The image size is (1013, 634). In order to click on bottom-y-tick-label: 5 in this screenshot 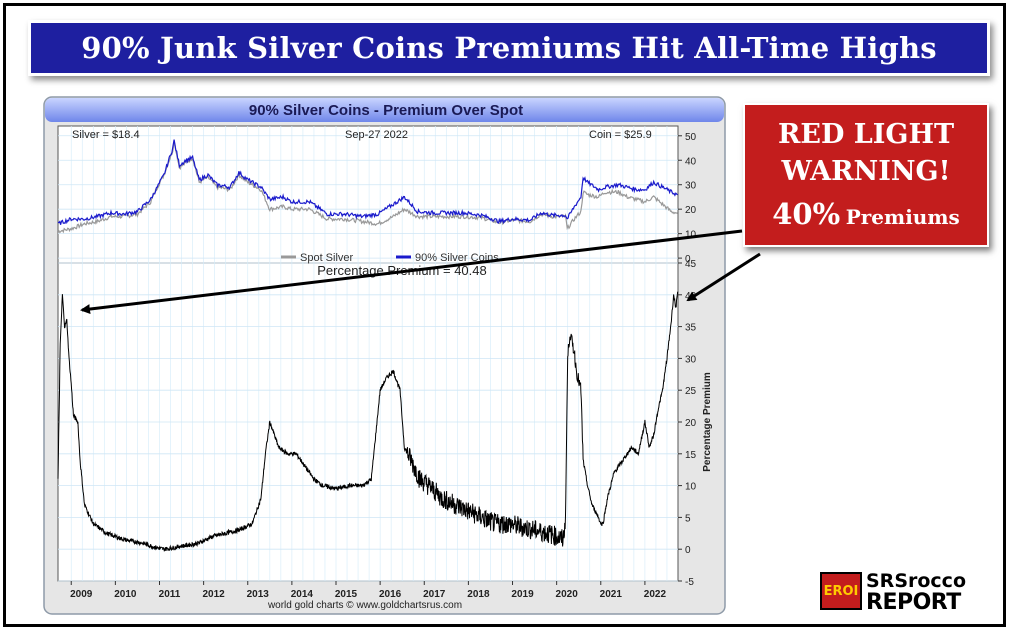, I will do `click(688, 518)`.